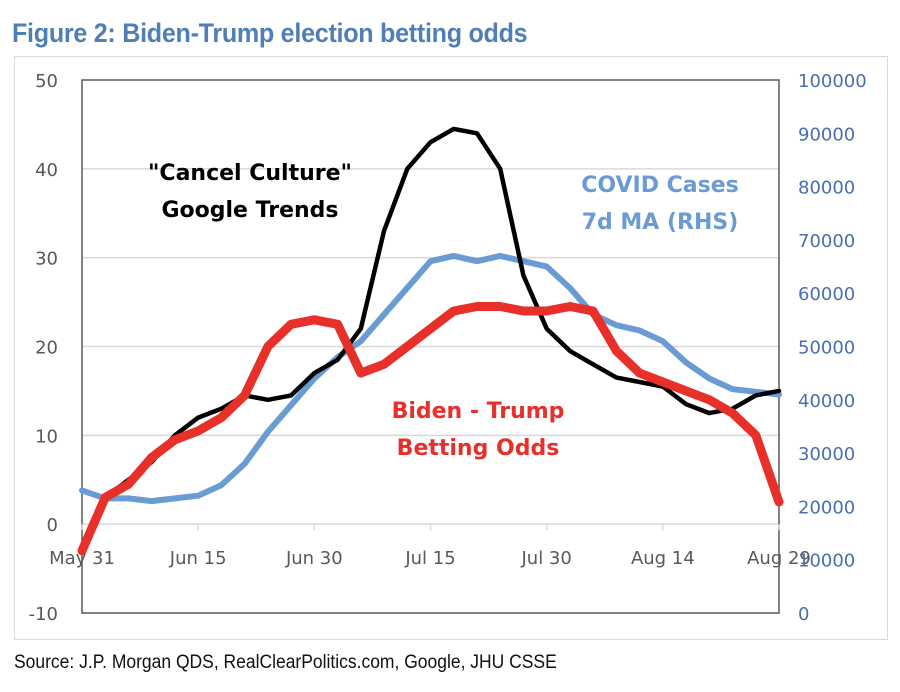  Describe the element at coordinates (46, 170) in the screenshot. I see `left-y-tick-label: 40` at that location.